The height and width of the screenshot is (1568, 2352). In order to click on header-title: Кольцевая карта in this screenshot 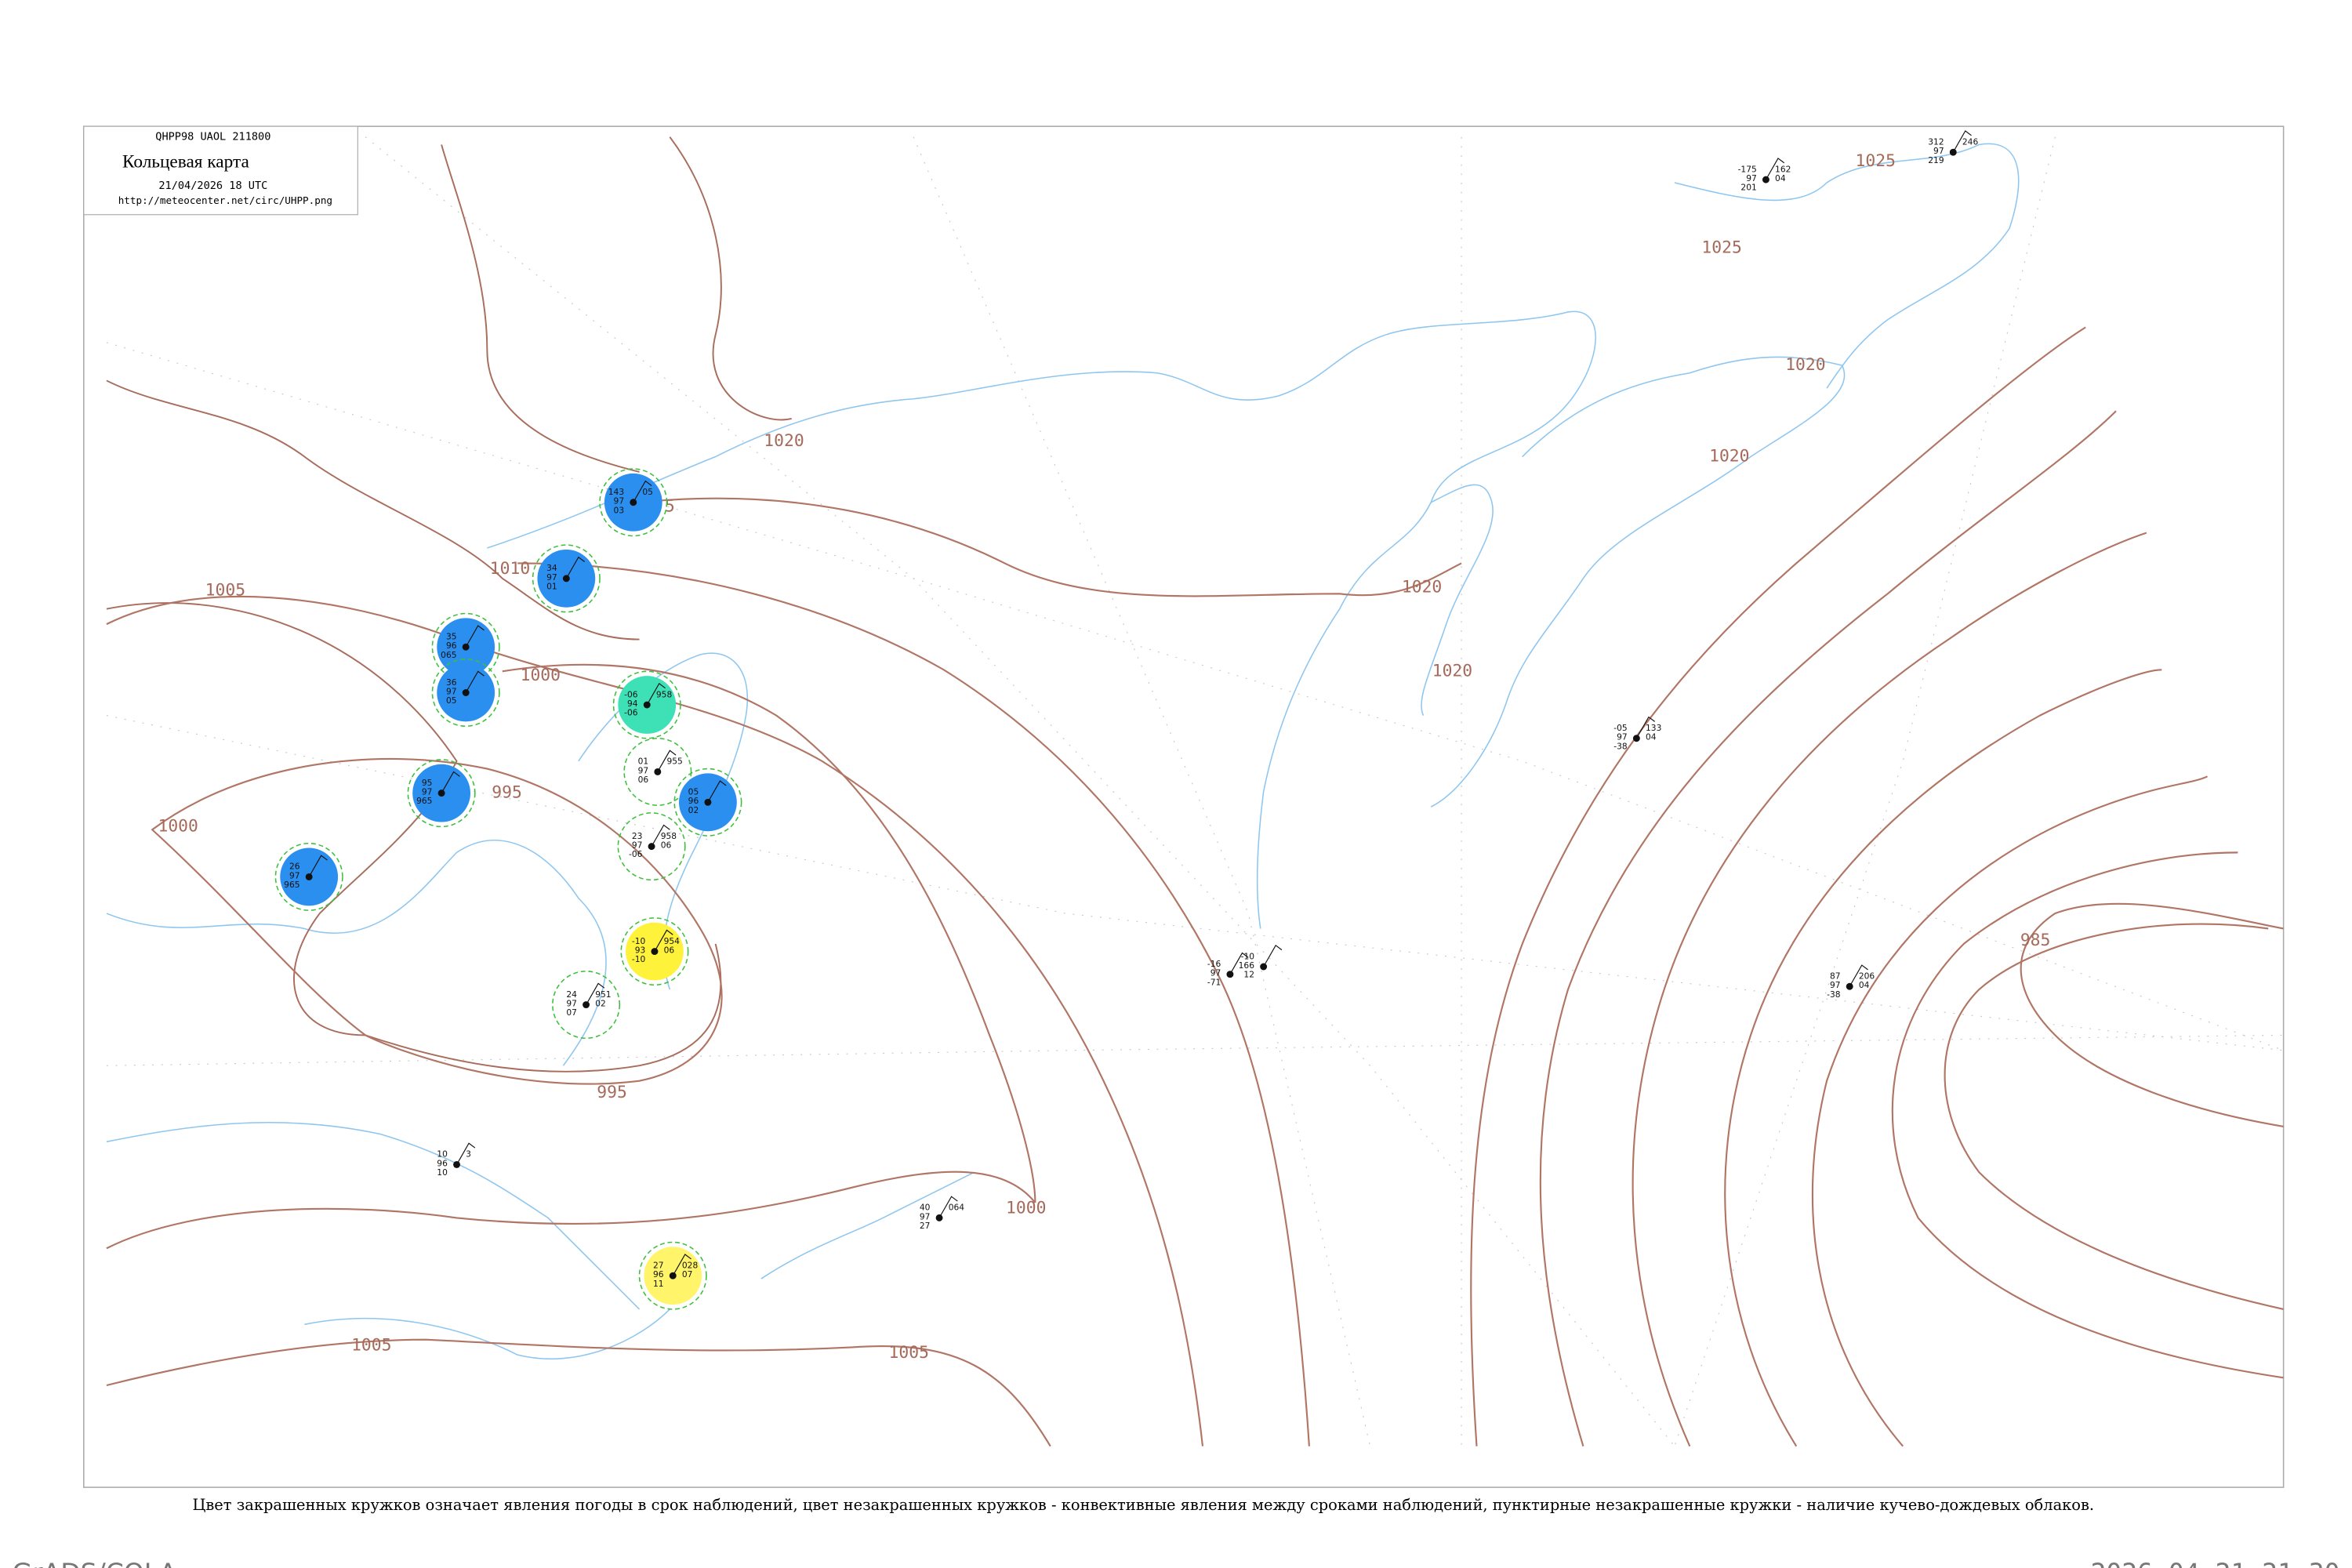, I will do `click(185, 162)`.